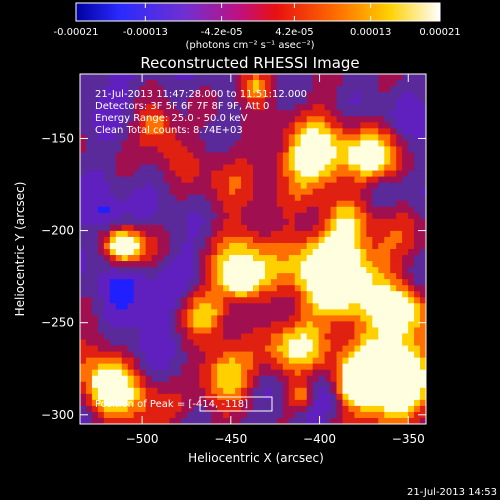  Describe the element at coordinates (169, 130) in the screenshot. I see `annotation-clean-counts: Clean Total counts: 8.74E+03` at that location.